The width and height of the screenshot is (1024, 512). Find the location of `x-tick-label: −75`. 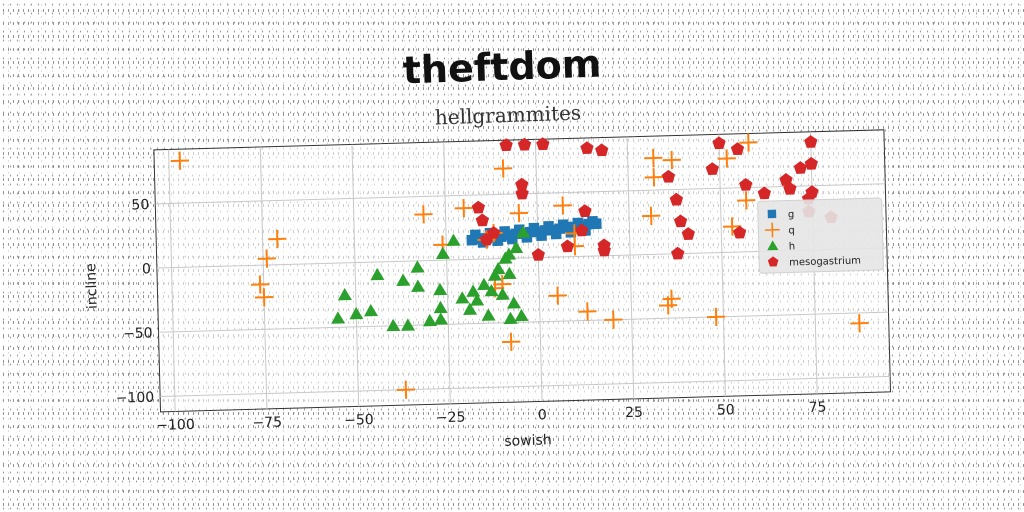

x-tick-label: −75 is located at coordinates (267, 423).